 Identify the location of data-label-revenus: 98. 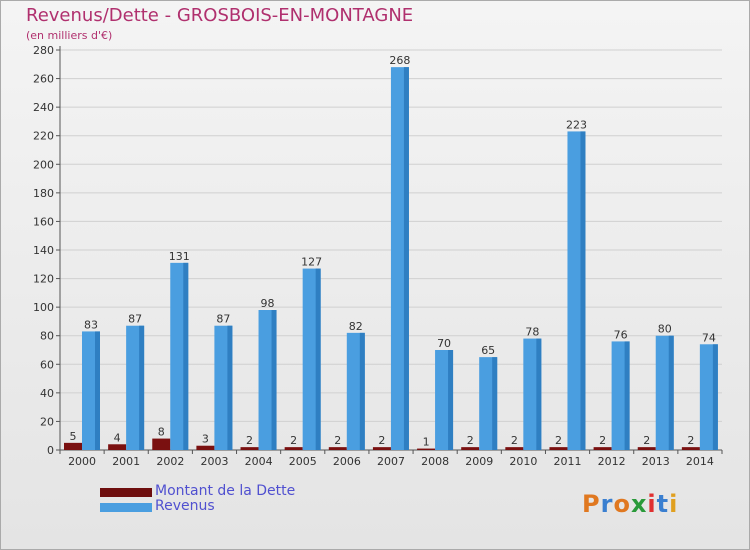
(268, 303).